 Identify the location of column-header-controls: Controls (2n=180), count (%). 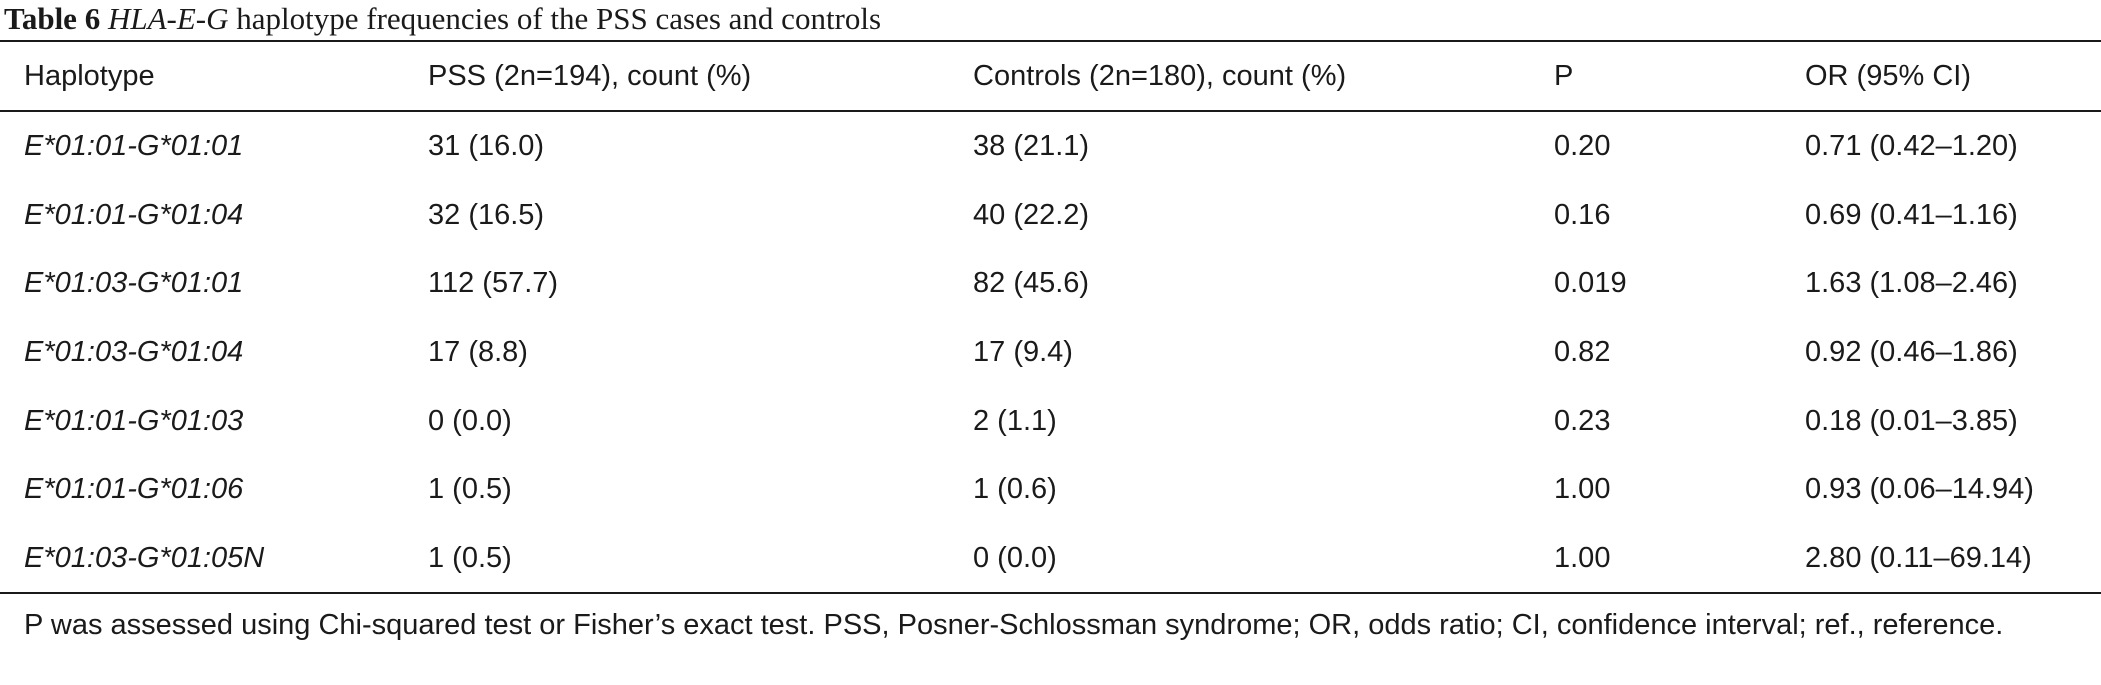
(1160, 75).